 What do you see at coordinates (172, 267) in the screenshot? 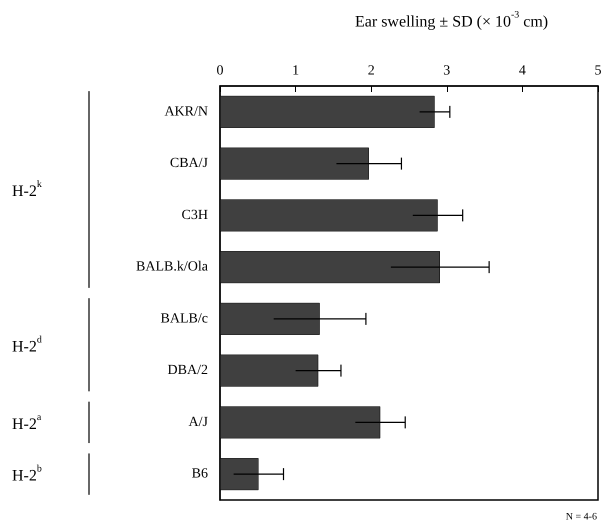
I see `y-tick-label: BALB.k/Ola` at bounding box center [172, 267].